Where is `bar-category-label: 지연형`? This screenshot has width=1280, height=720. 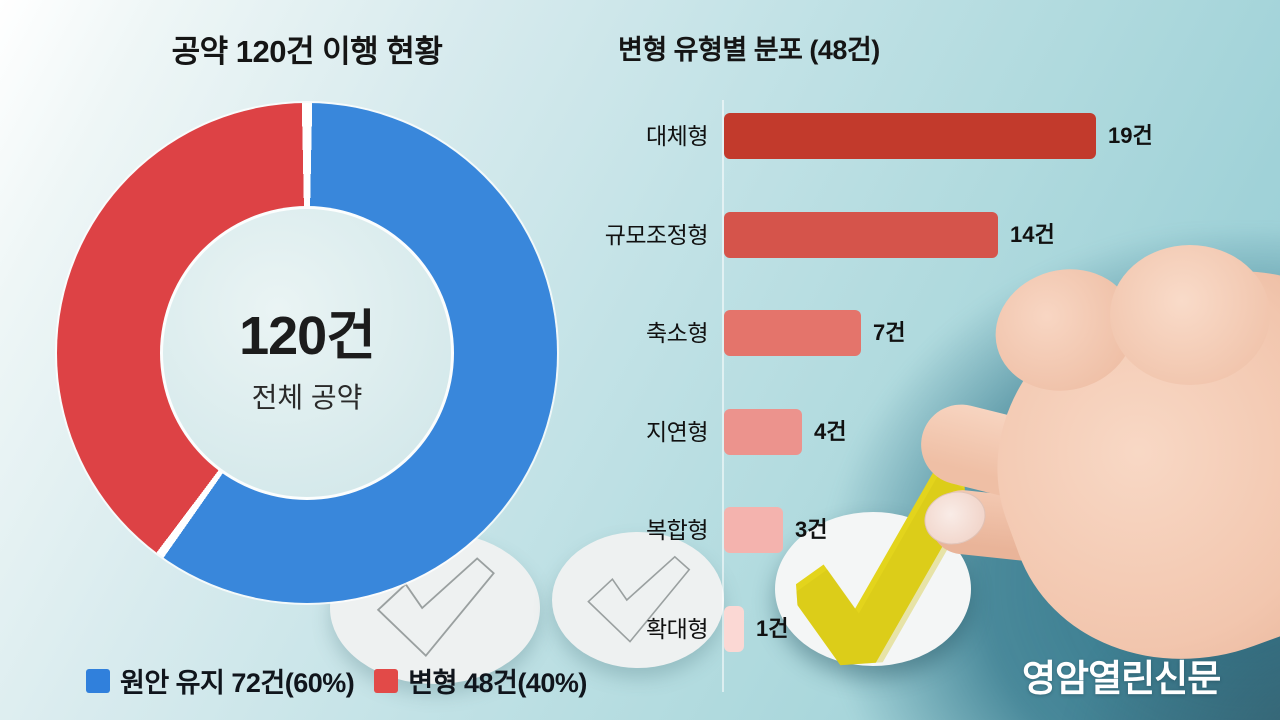
bar-category-label: 지연형 is located at coordinates (677, 432).